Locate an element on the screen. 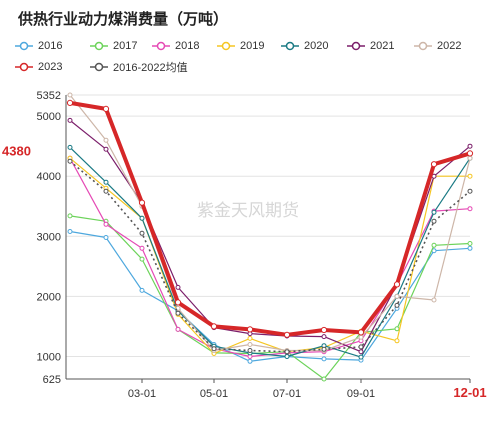 The width and height of the screenshot is (500, 437). legend-item: 2020 is located at coordinates (304, 46).